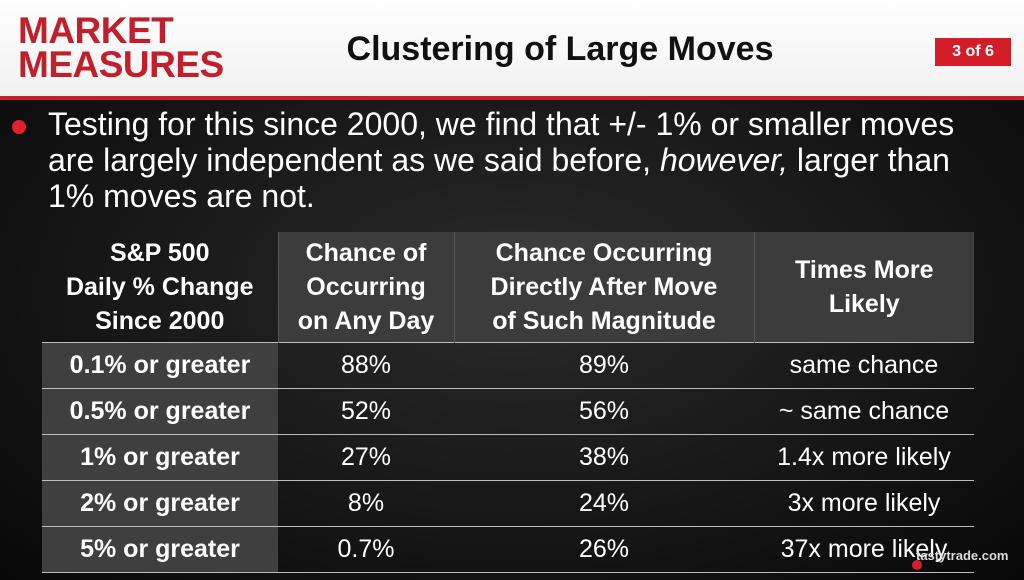 Image resolution: width=1024 pixels, height=580 pixels. What do you see at coordinates (366, 320) in the screenshot?
I see `header-line: on Any Day` at bounding box center [366, 320].